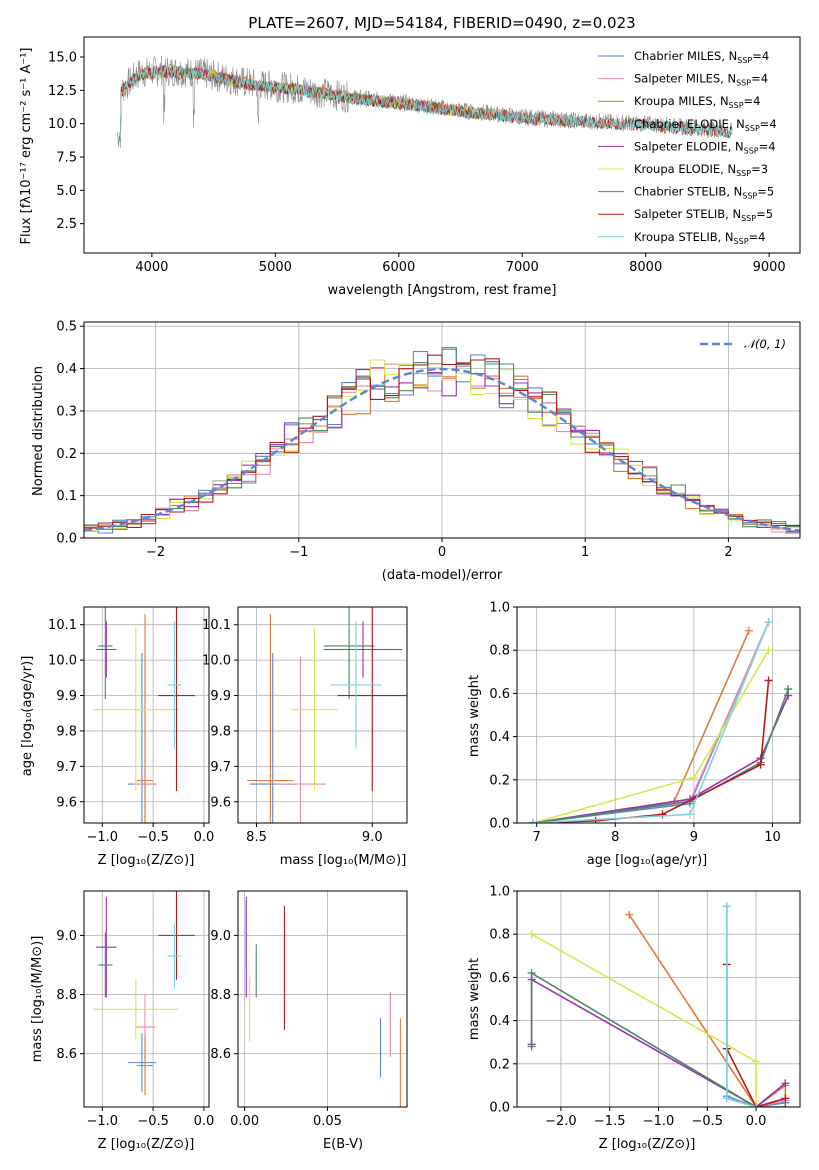 The image size is (819, 1170). I want to click on residuals-ylabel: Normed distribution, so click(38, 431).